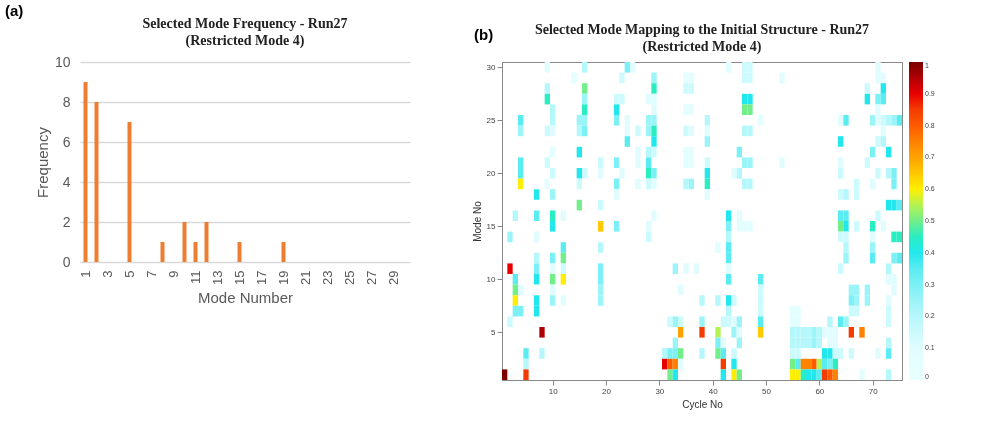  What do you see at coordinates (261, 277) in the screenshot?
I see `x-tick-label: 17` at bounding box center [261, 277].